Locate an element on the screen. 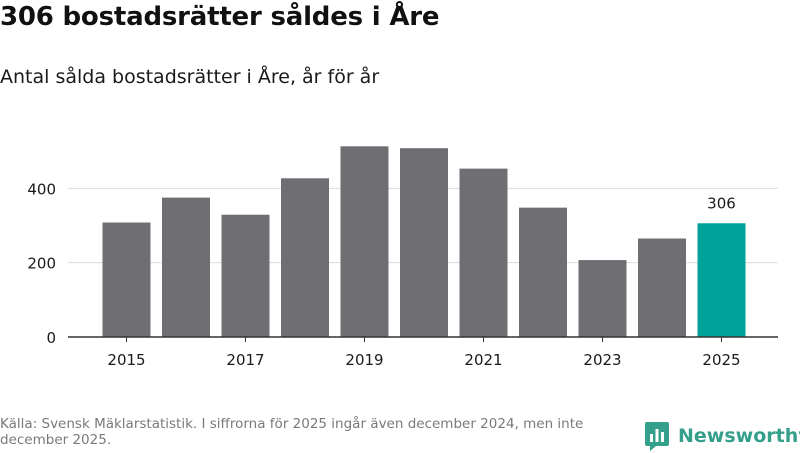 The width and height of the screenshot is (800, 453). bar-2018 is located at coordinates (305, 257).